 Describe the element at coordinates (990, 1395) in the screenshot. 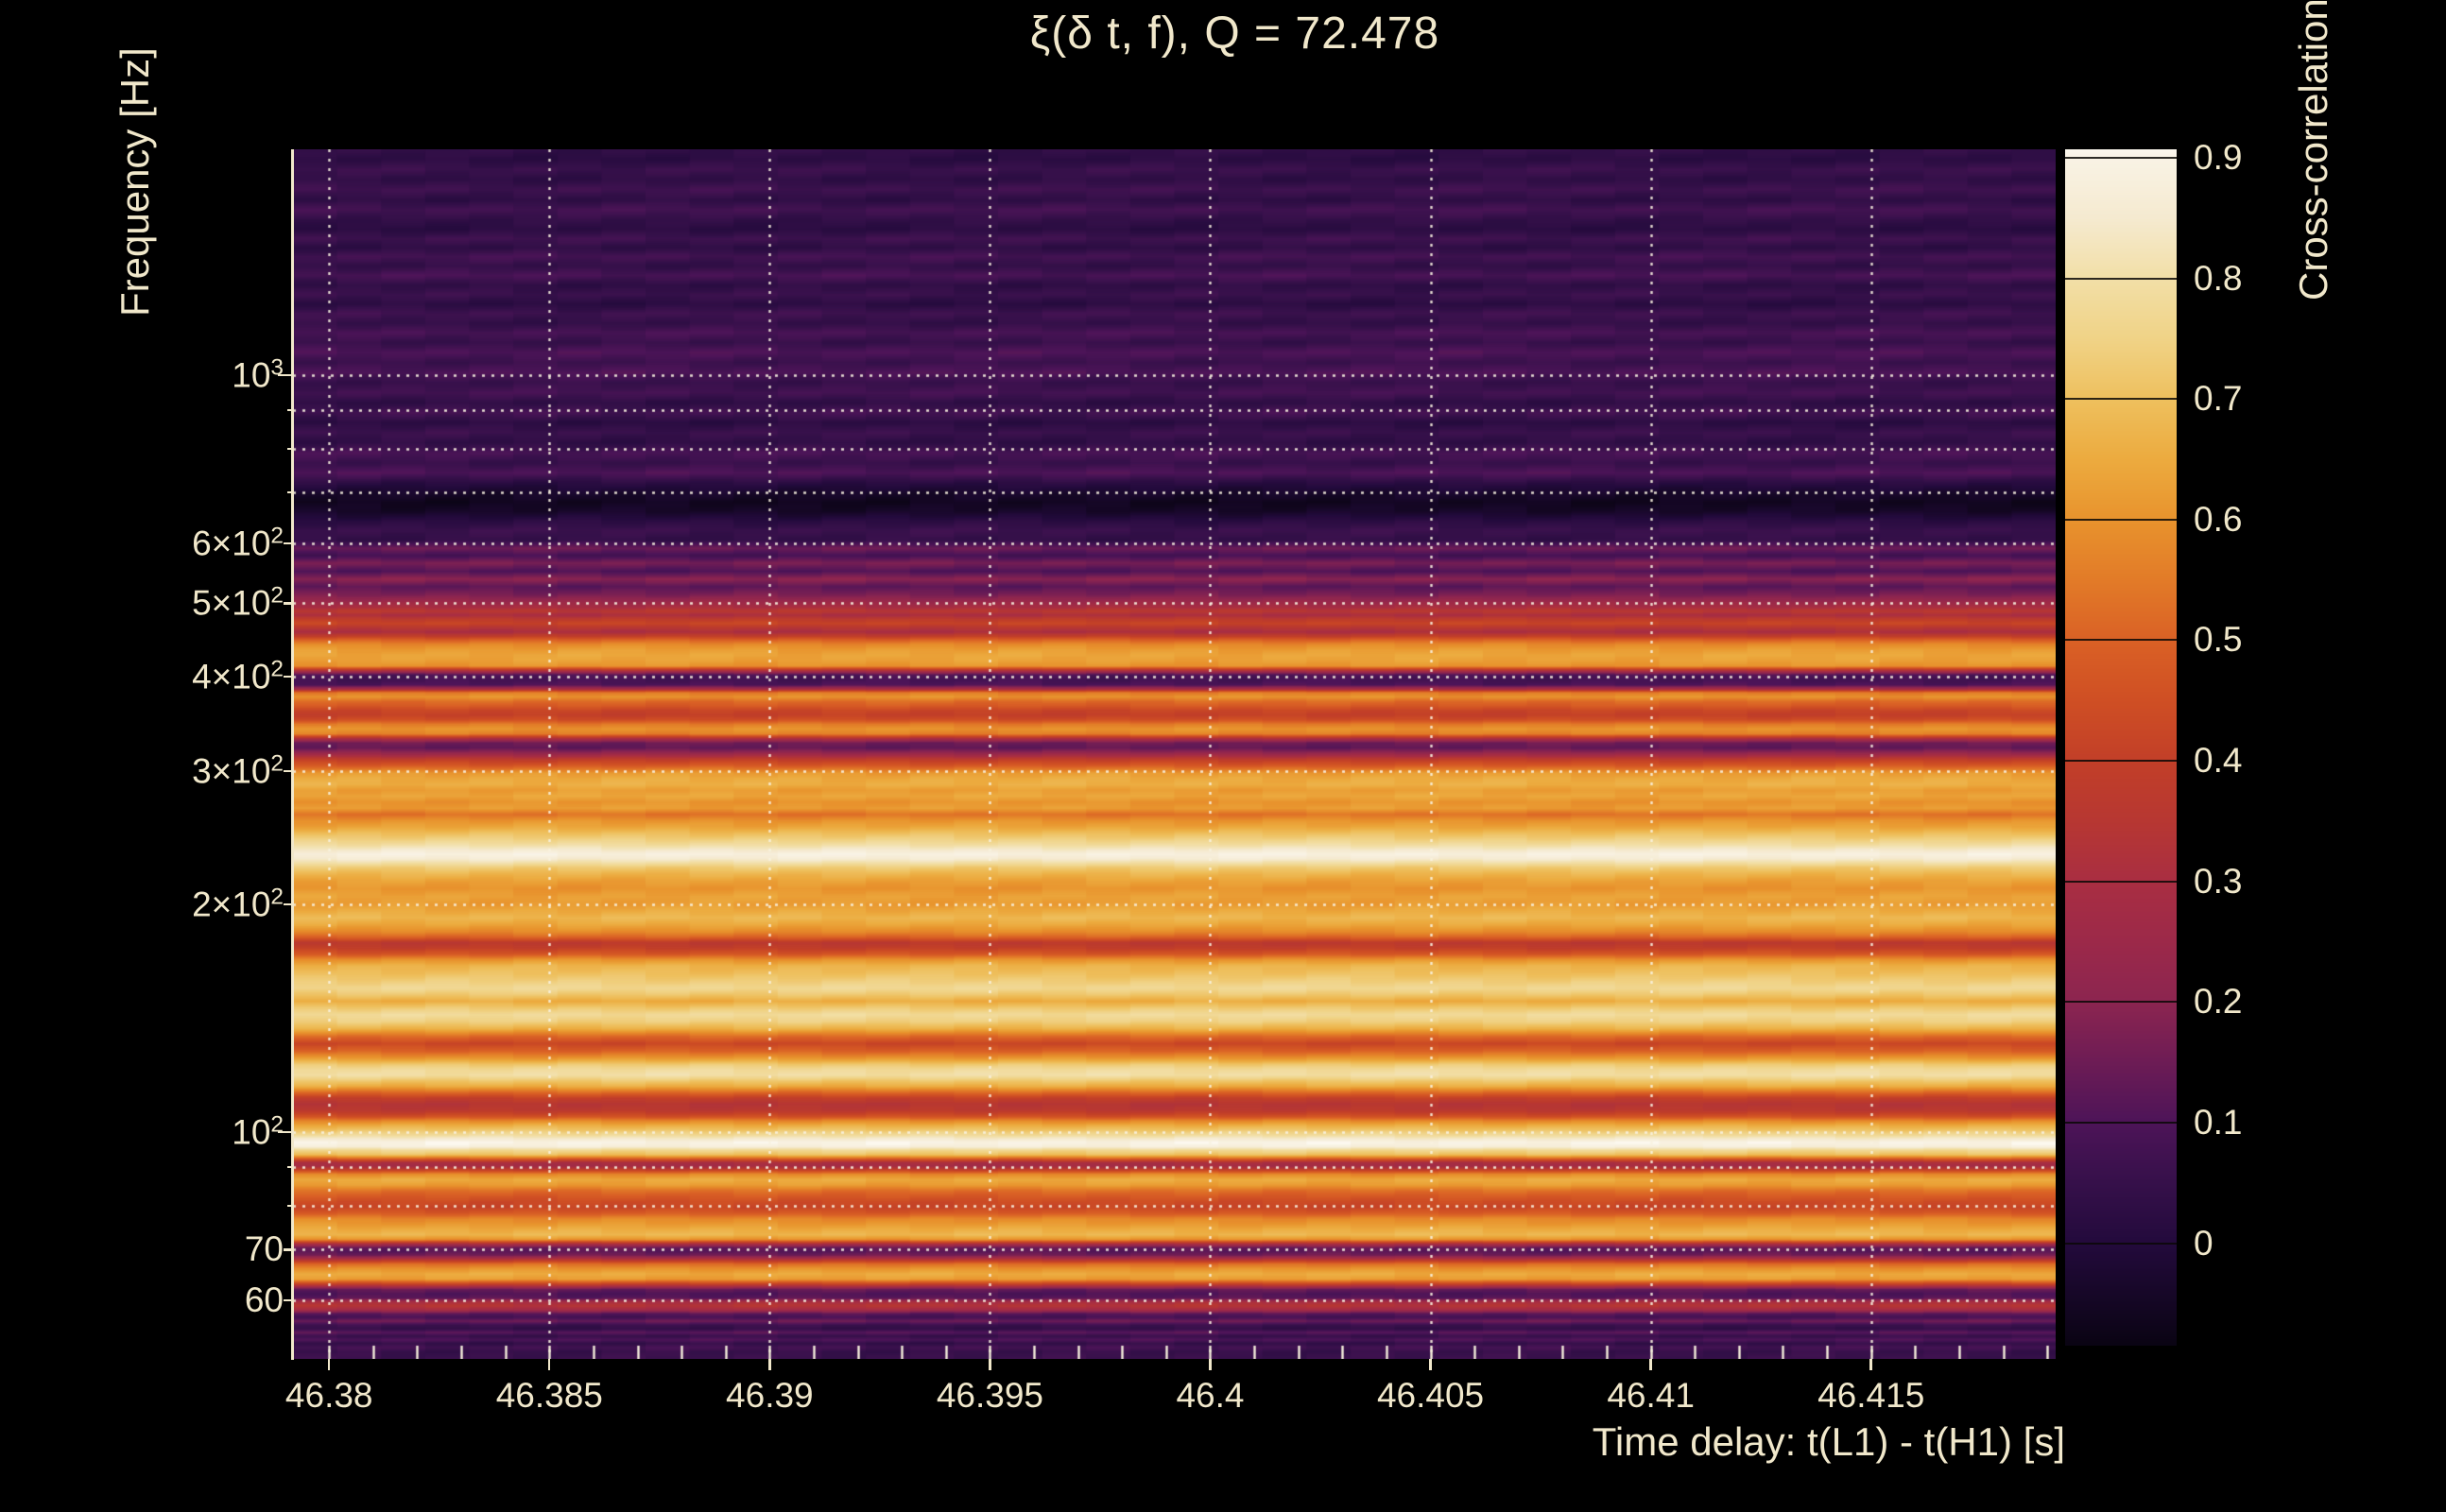

I see `x-tick-label: 46.395` at that location.